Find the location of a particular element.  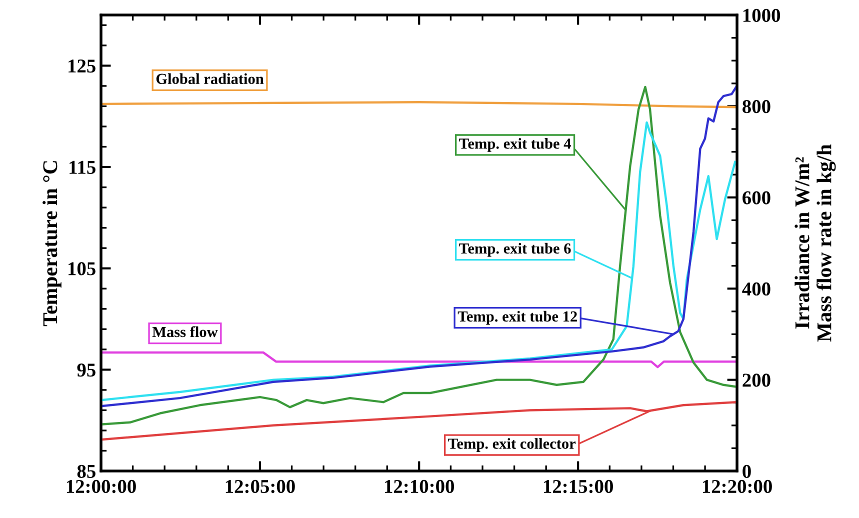

y-tick-label: 95 is located at coordinates (86, 370).